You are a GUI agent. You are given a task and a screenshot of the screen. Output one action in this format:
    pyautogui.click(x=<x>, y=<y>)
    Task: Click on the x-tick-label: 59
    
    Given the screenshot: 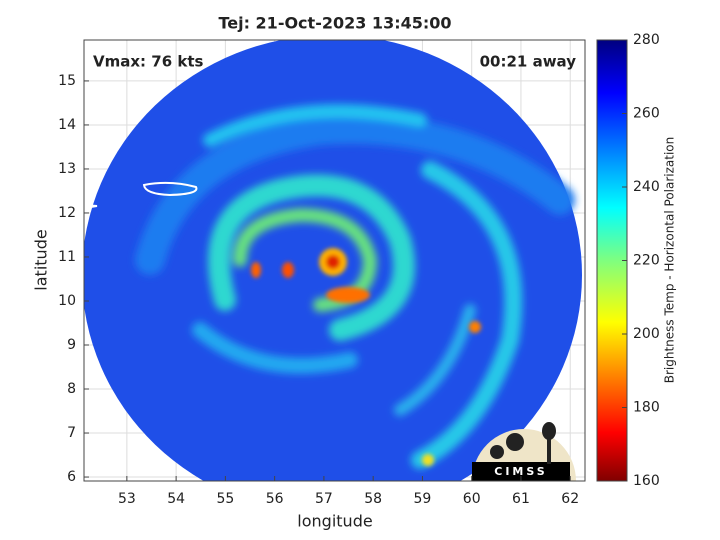 What is the action you would take?
    pyautogui.click(x=423, y=499)
    